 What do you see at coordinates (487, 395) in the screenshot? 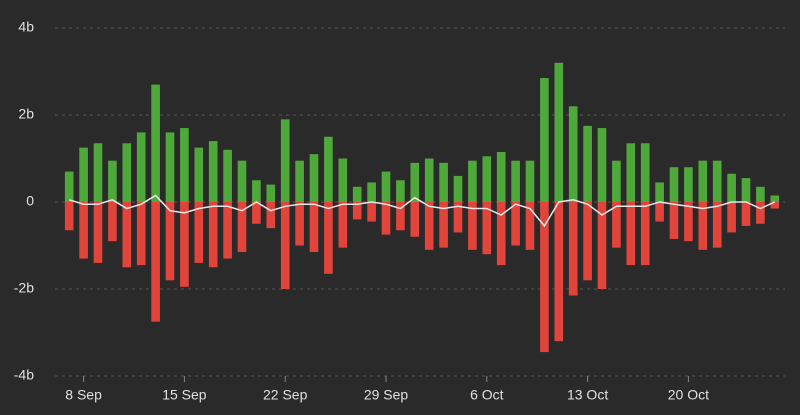
I see `x-tick-label: 6 Oct` at bounding box center [487, 395].